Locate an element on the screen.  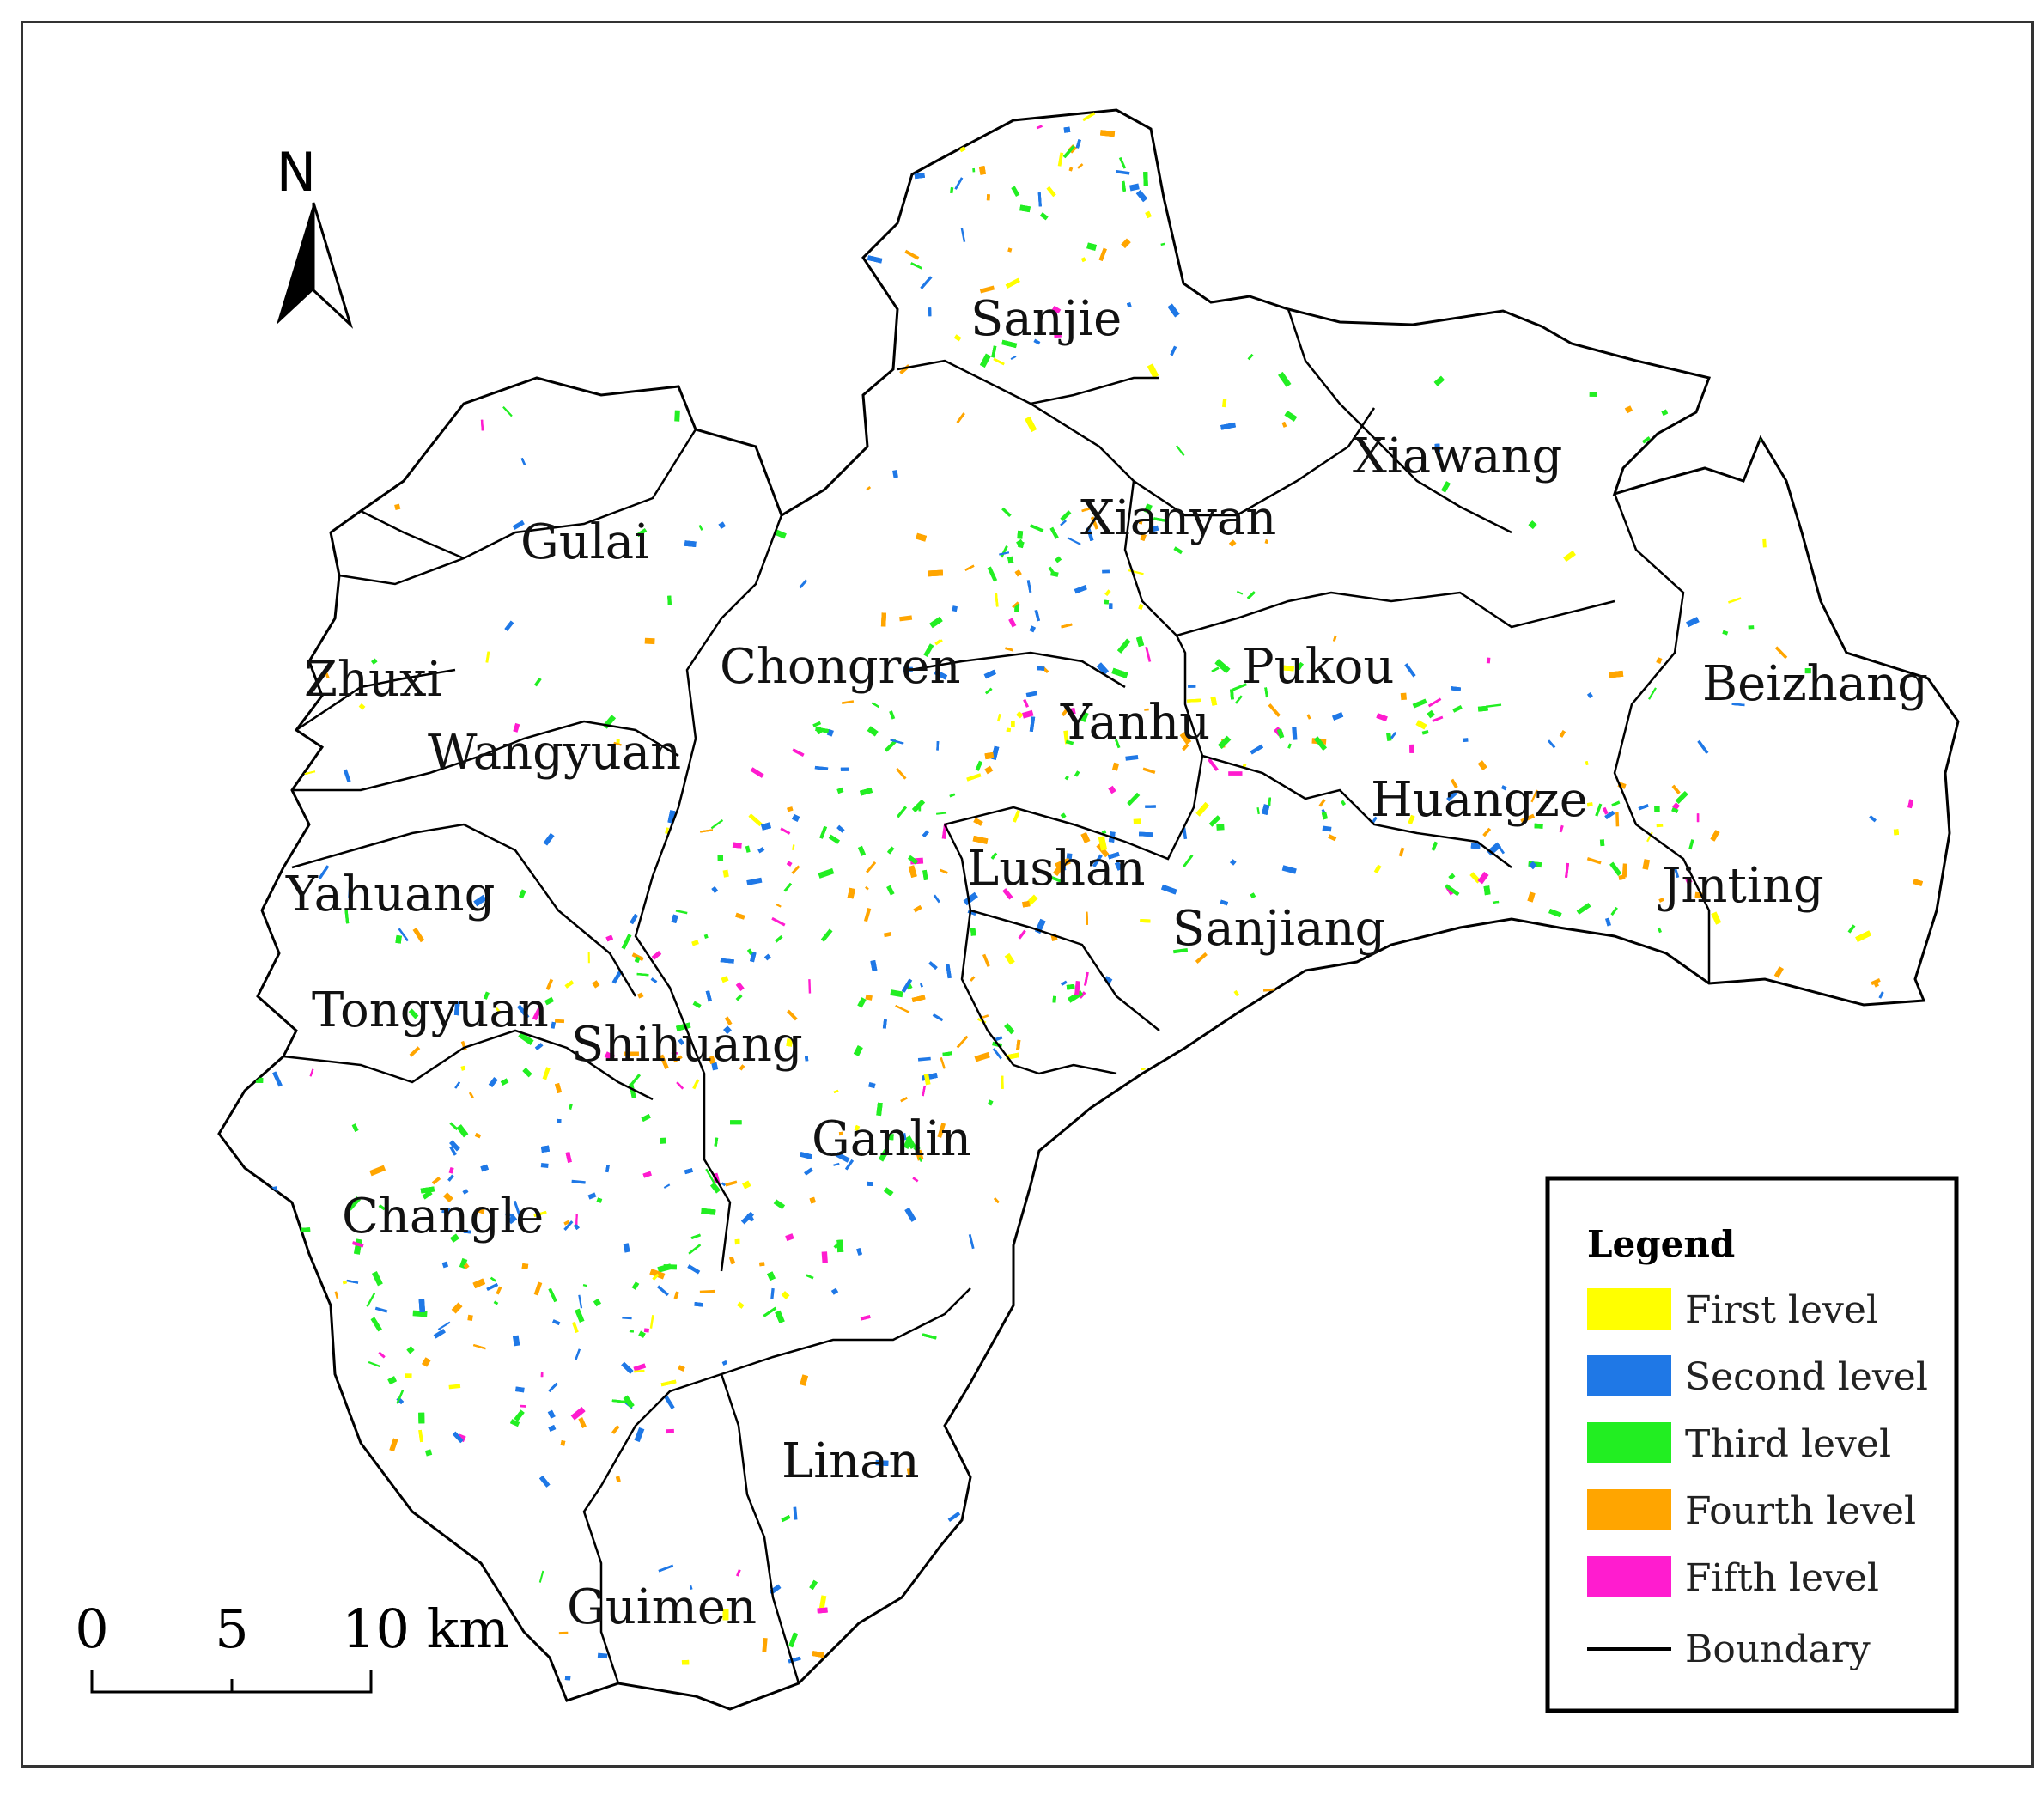
town-label-sanjiang: Sanjiang is located at coordinates (1278, 929).